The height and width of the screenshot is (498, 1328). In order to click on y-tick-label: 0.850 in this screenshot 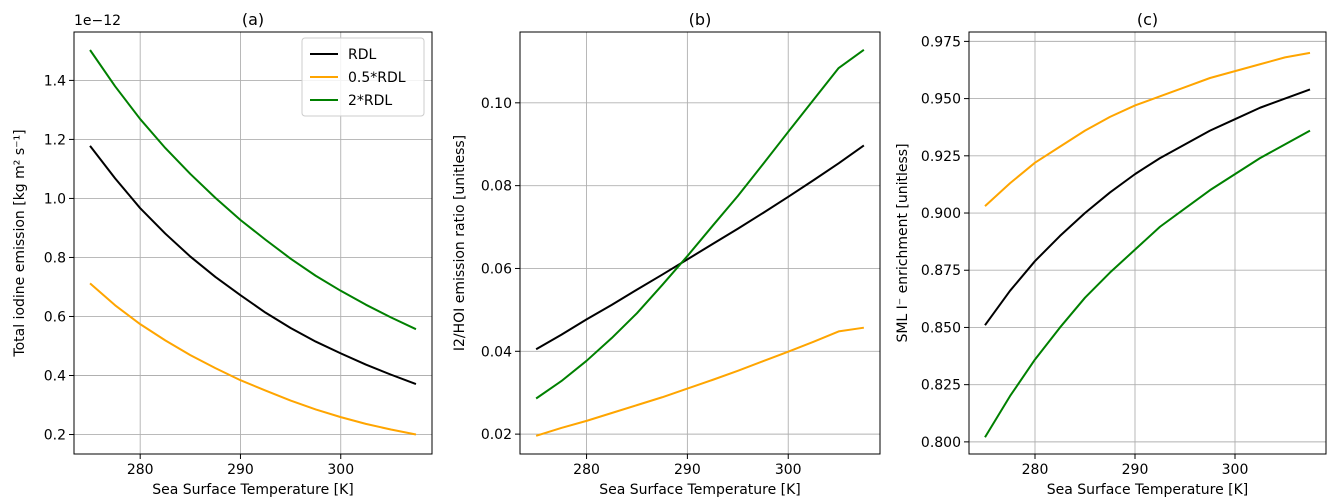, I will do `click(941, 328)`.